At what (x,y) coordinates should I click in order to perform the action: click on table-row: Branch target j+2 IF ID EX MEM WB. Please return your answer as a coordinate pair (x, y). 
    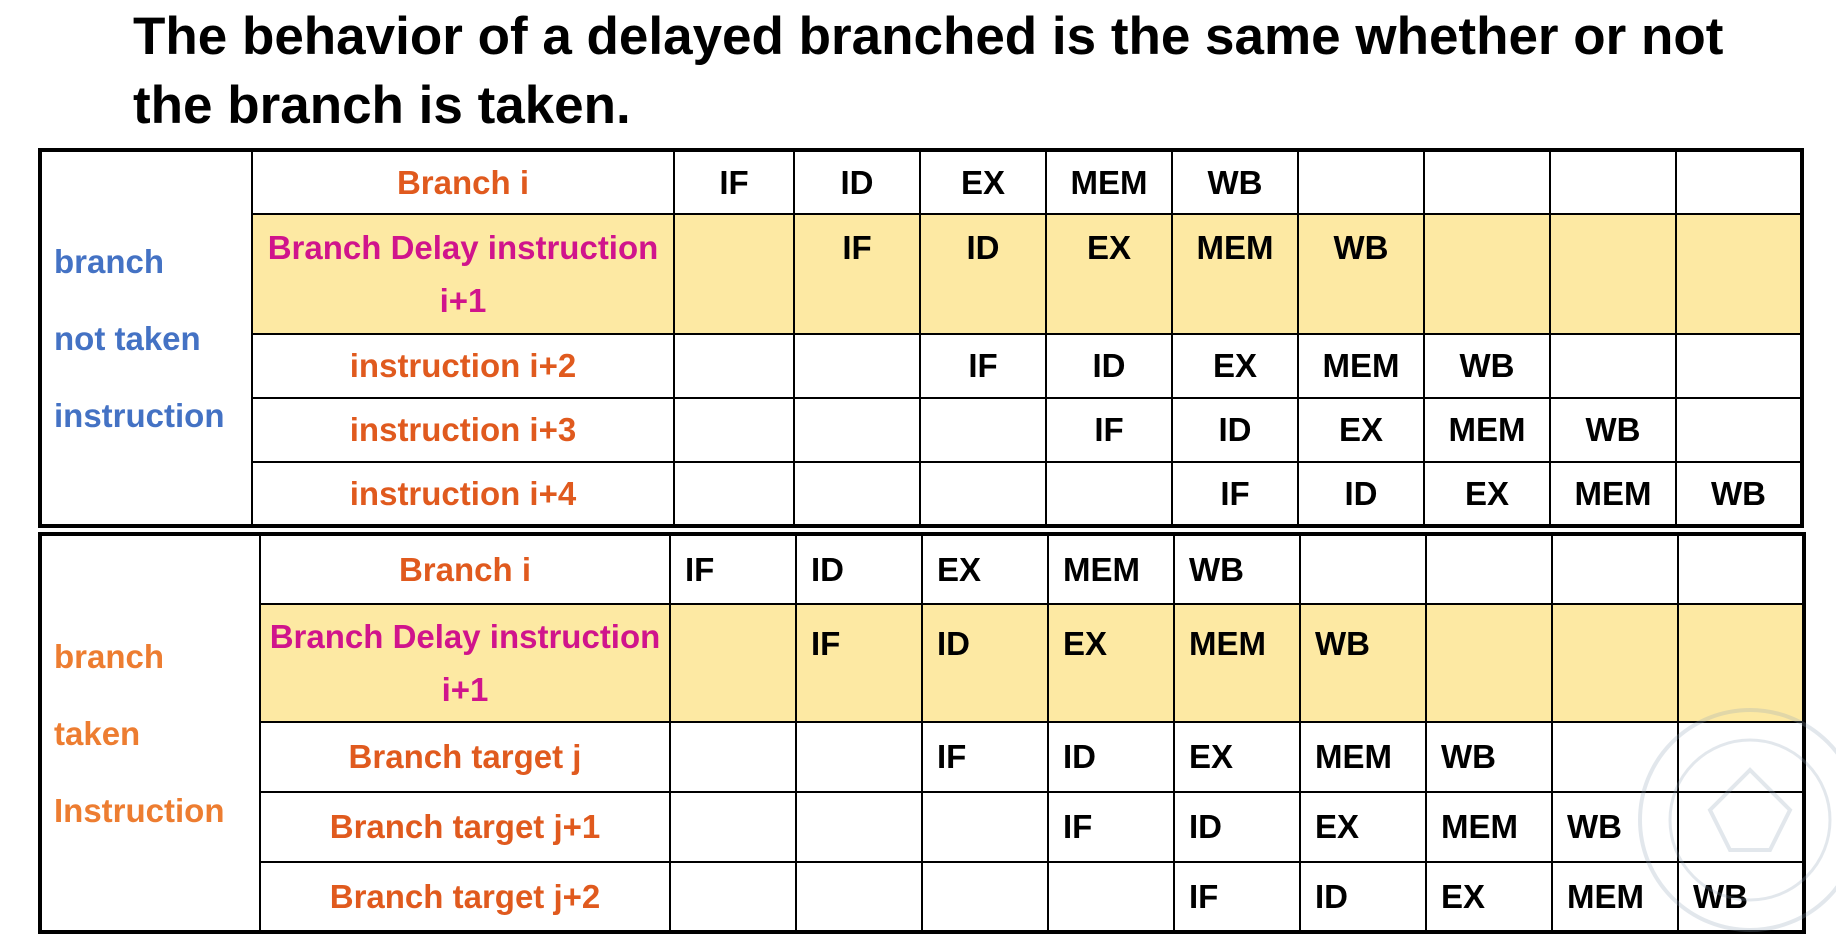
    Looking at the image, I should click on (922, 897).